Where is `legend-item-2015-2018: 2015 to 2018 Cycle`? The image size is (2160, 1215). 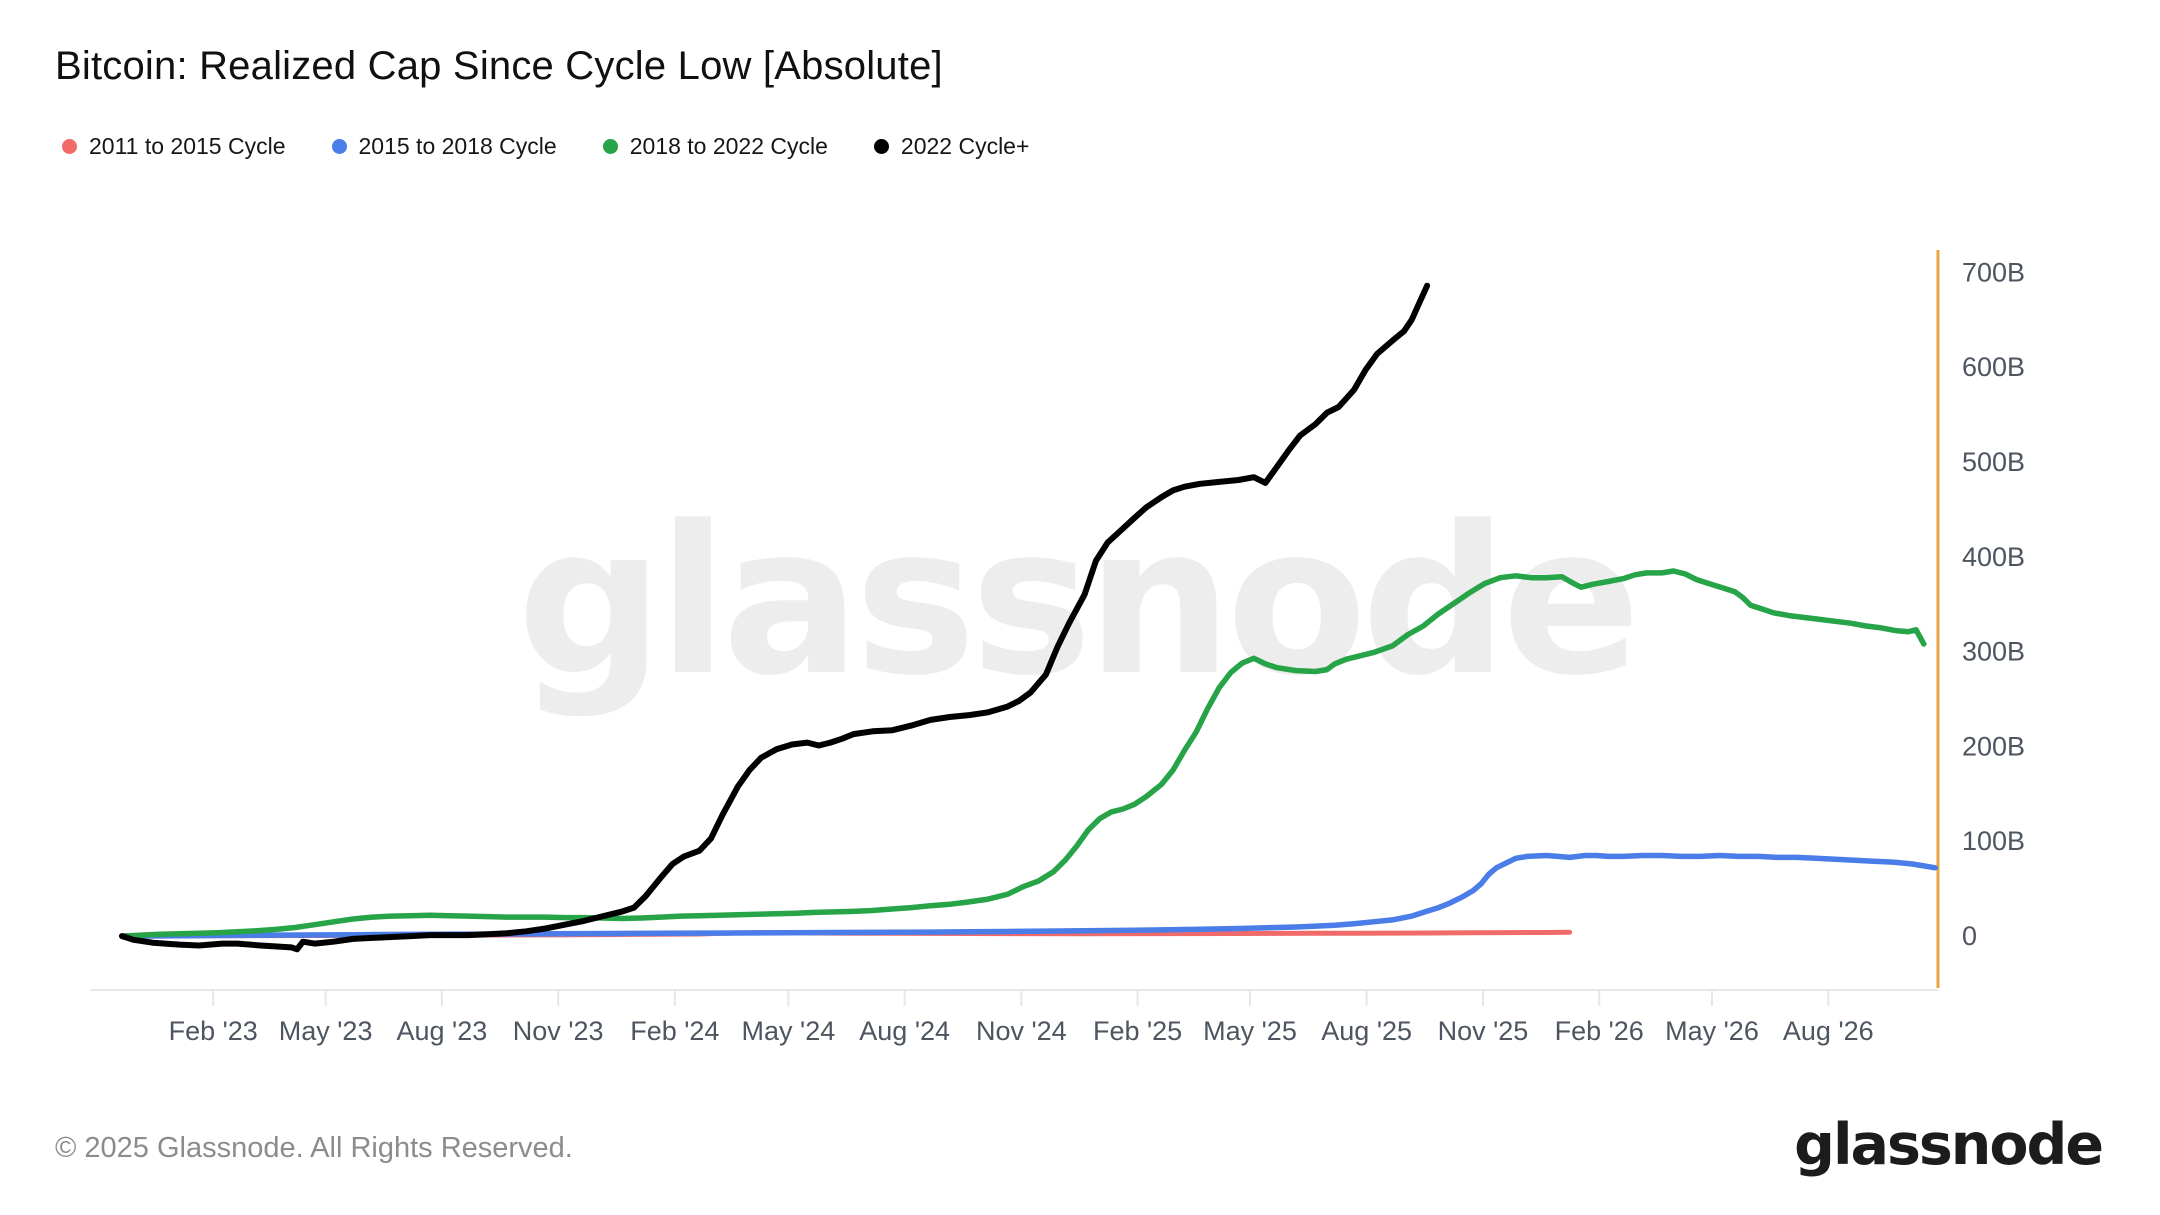
legend-item-2015-2018: 2015 to 2018 Cycle is located at coordinates (444, 146).